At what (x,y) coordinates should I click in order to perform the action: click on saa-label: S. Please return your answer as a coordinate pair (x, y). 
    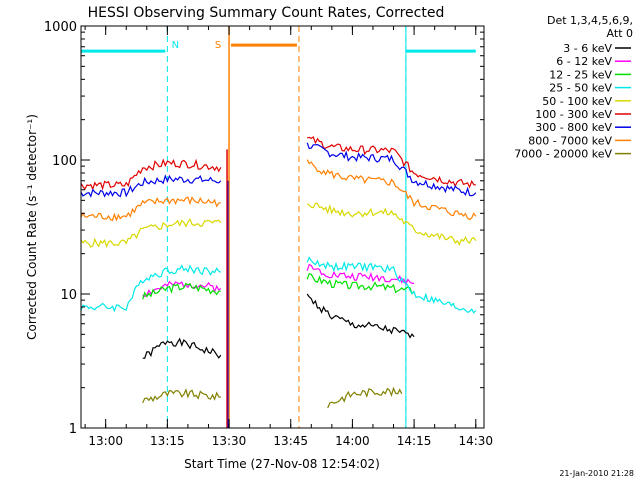
    Looking at the image, I should click on (218, 45).